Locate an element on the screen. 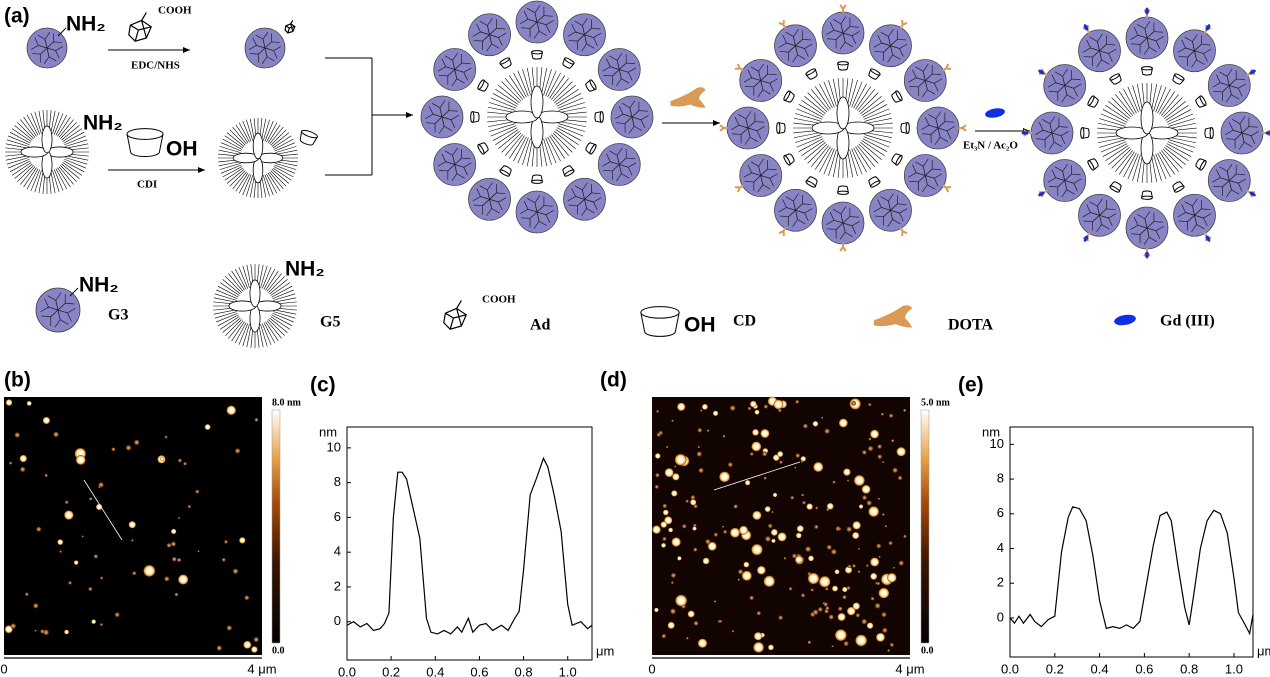 The width and height of the screenshot is (1270, 677). label: CD is located at coordinates (744, 321).